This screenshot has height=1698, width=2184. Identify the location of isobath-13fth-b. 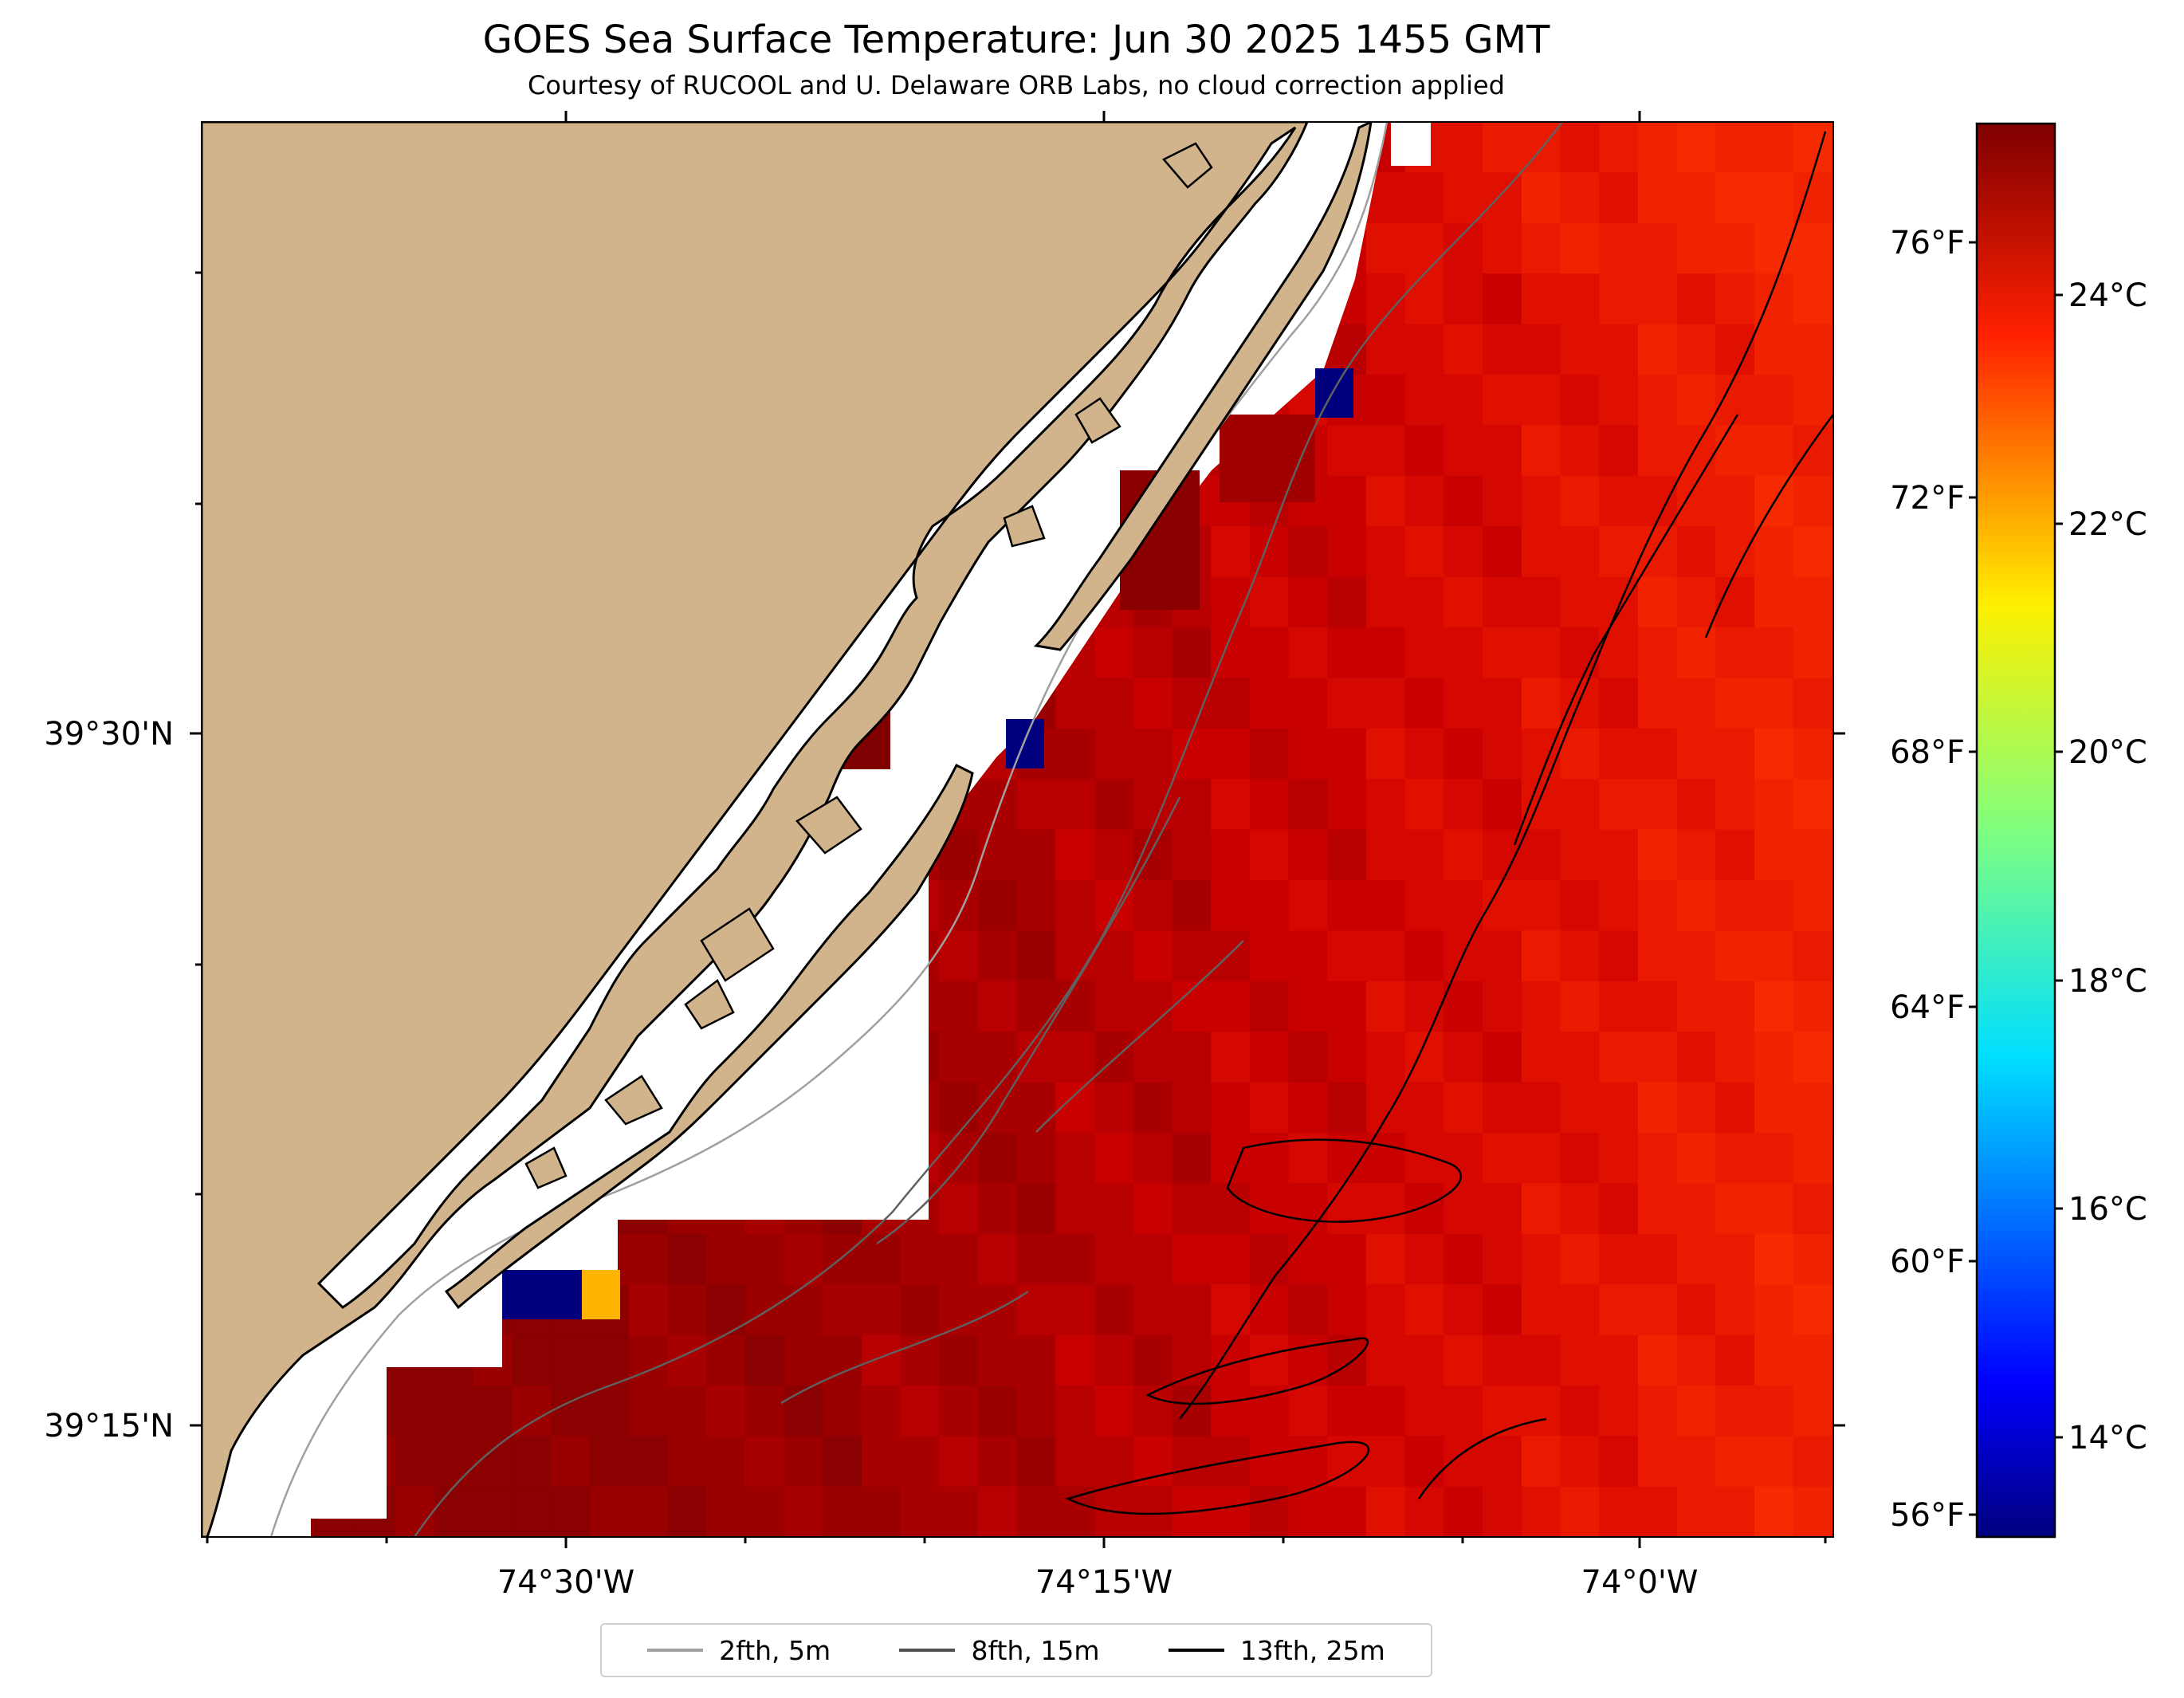
(1344, 1180).